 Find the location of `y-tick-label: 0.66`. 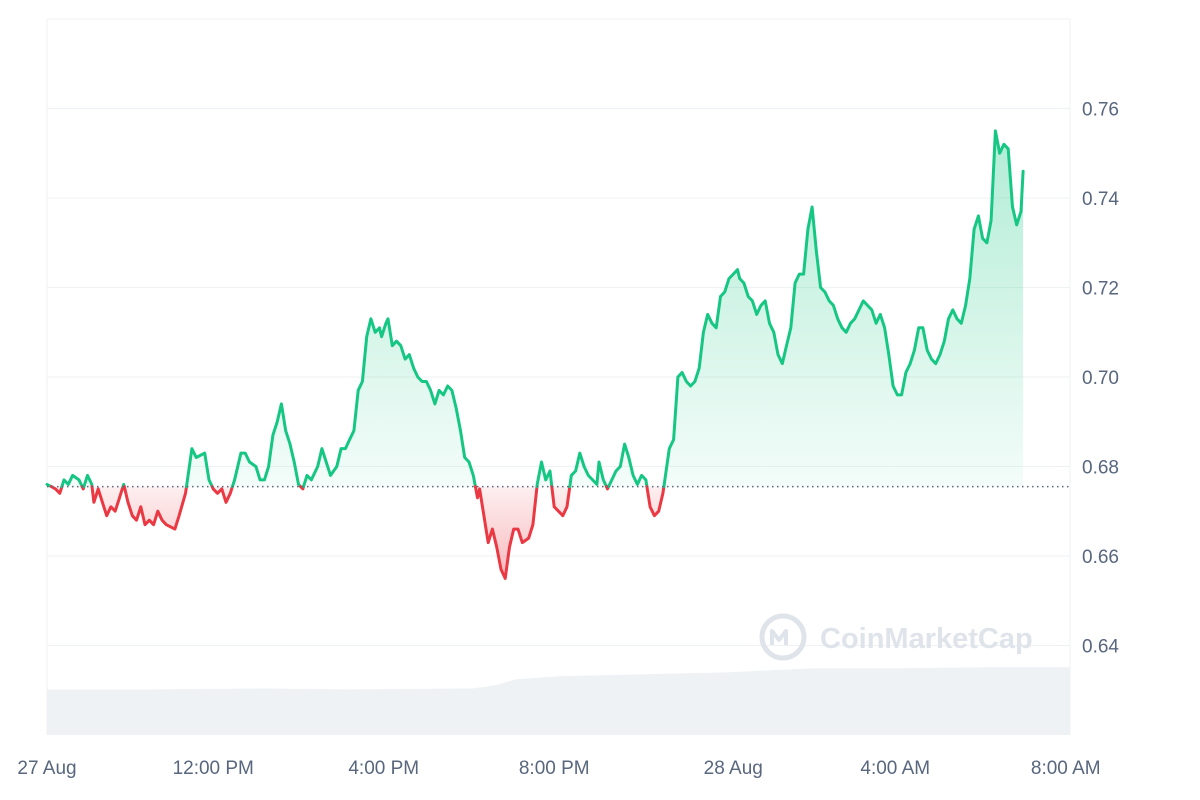

y-tick-label: 0.66 is located at coordinates (1100, 557).